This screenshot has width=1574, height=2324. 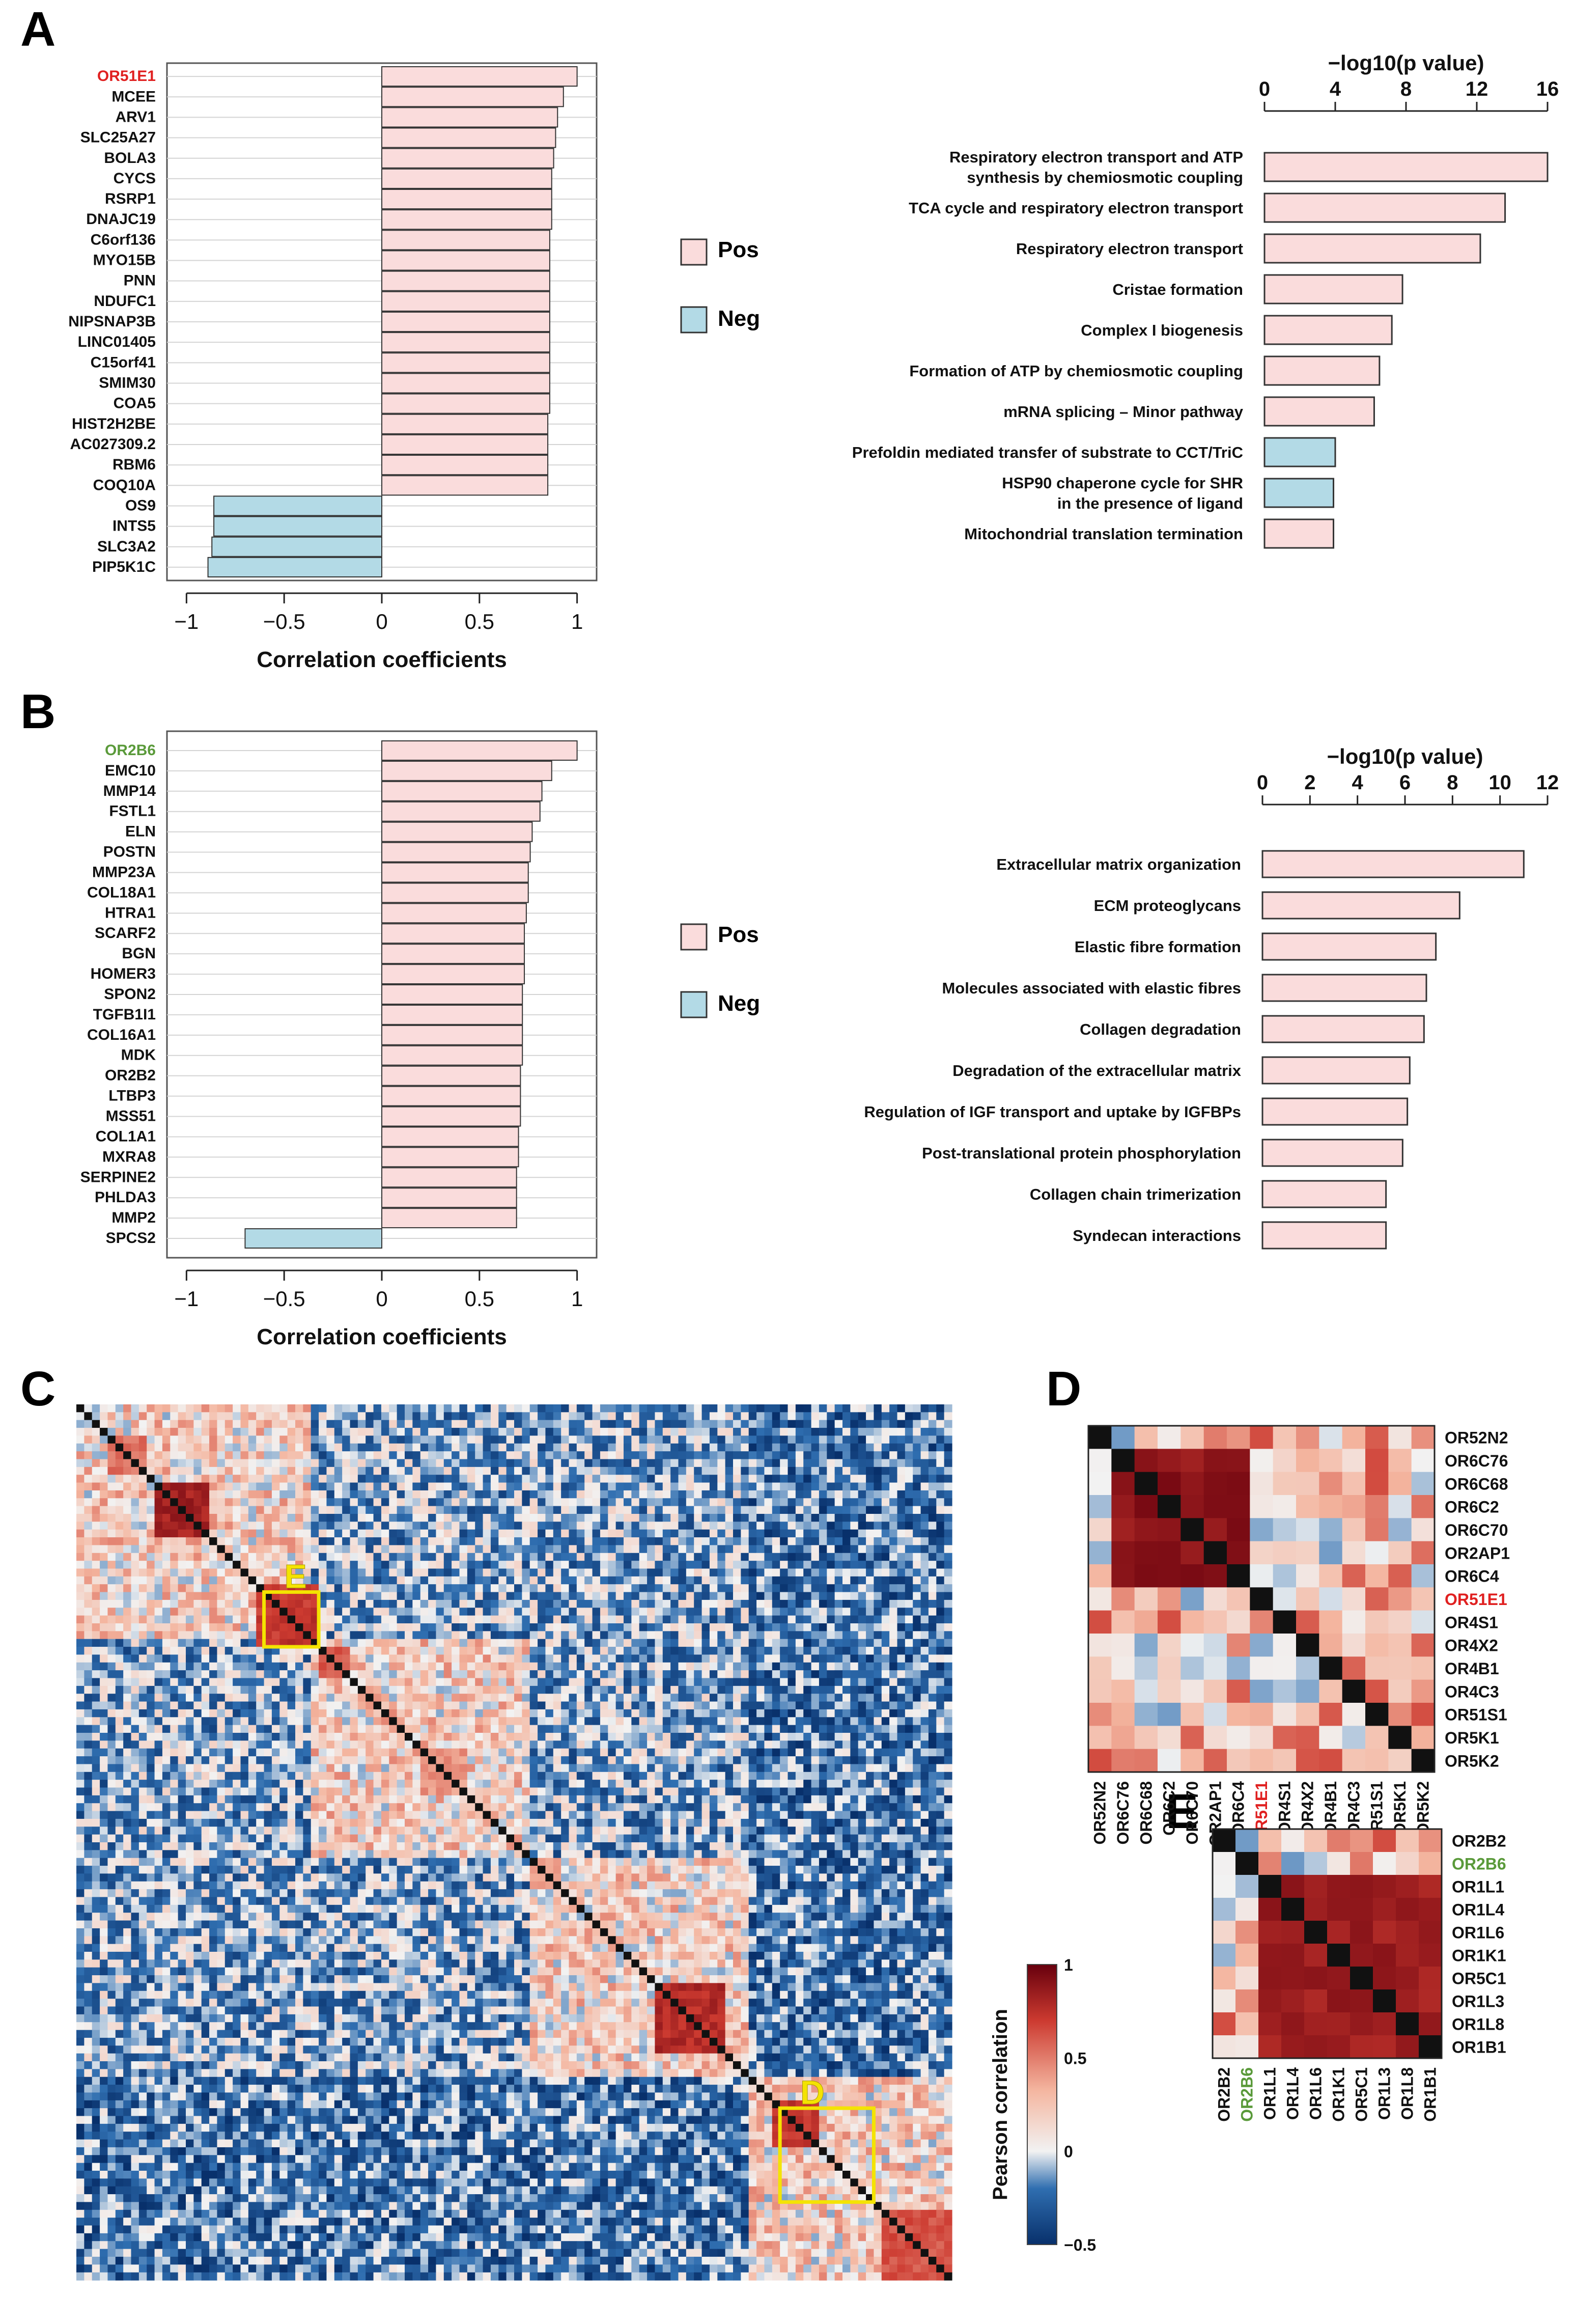 What do you see at coordinates (129, 791) in the screenshot?
I see `gene-label: MMP14` at bounding box center [129, 791].